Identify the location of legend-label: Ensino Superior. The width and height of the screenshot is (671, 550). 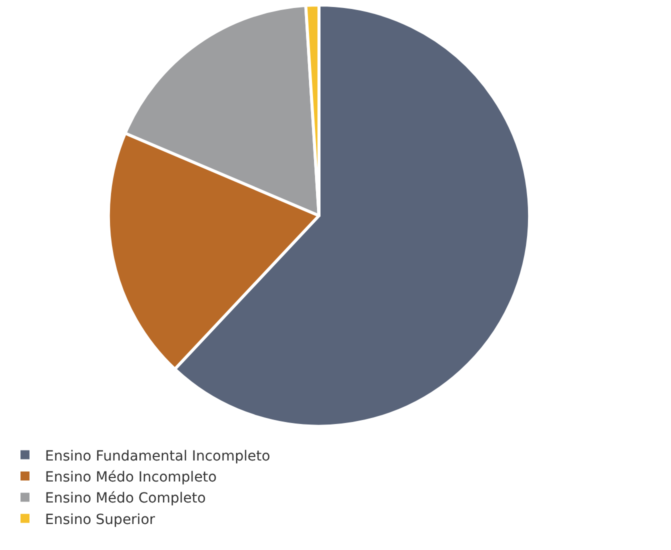
(100, 520).